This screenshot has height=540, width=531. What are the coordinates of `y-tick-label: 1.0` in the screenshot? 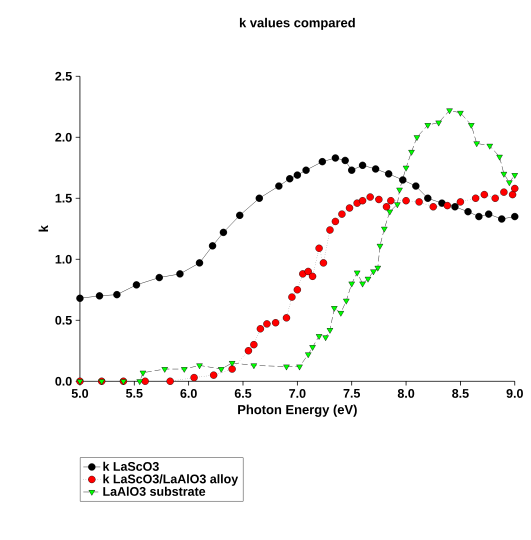 It's located at (64, 259).